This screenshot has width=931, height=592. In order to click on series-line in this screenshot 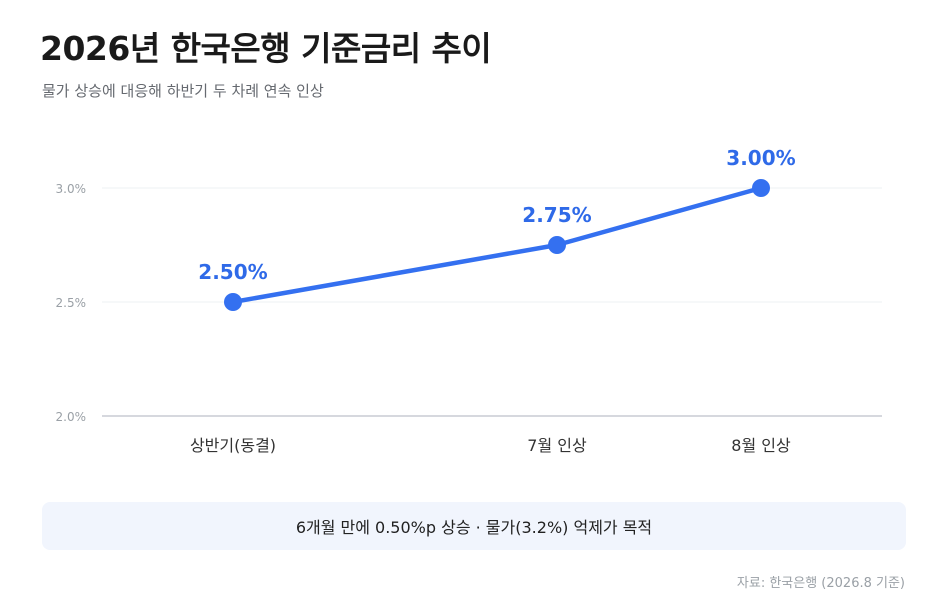, I will do `click(497, 245)`.